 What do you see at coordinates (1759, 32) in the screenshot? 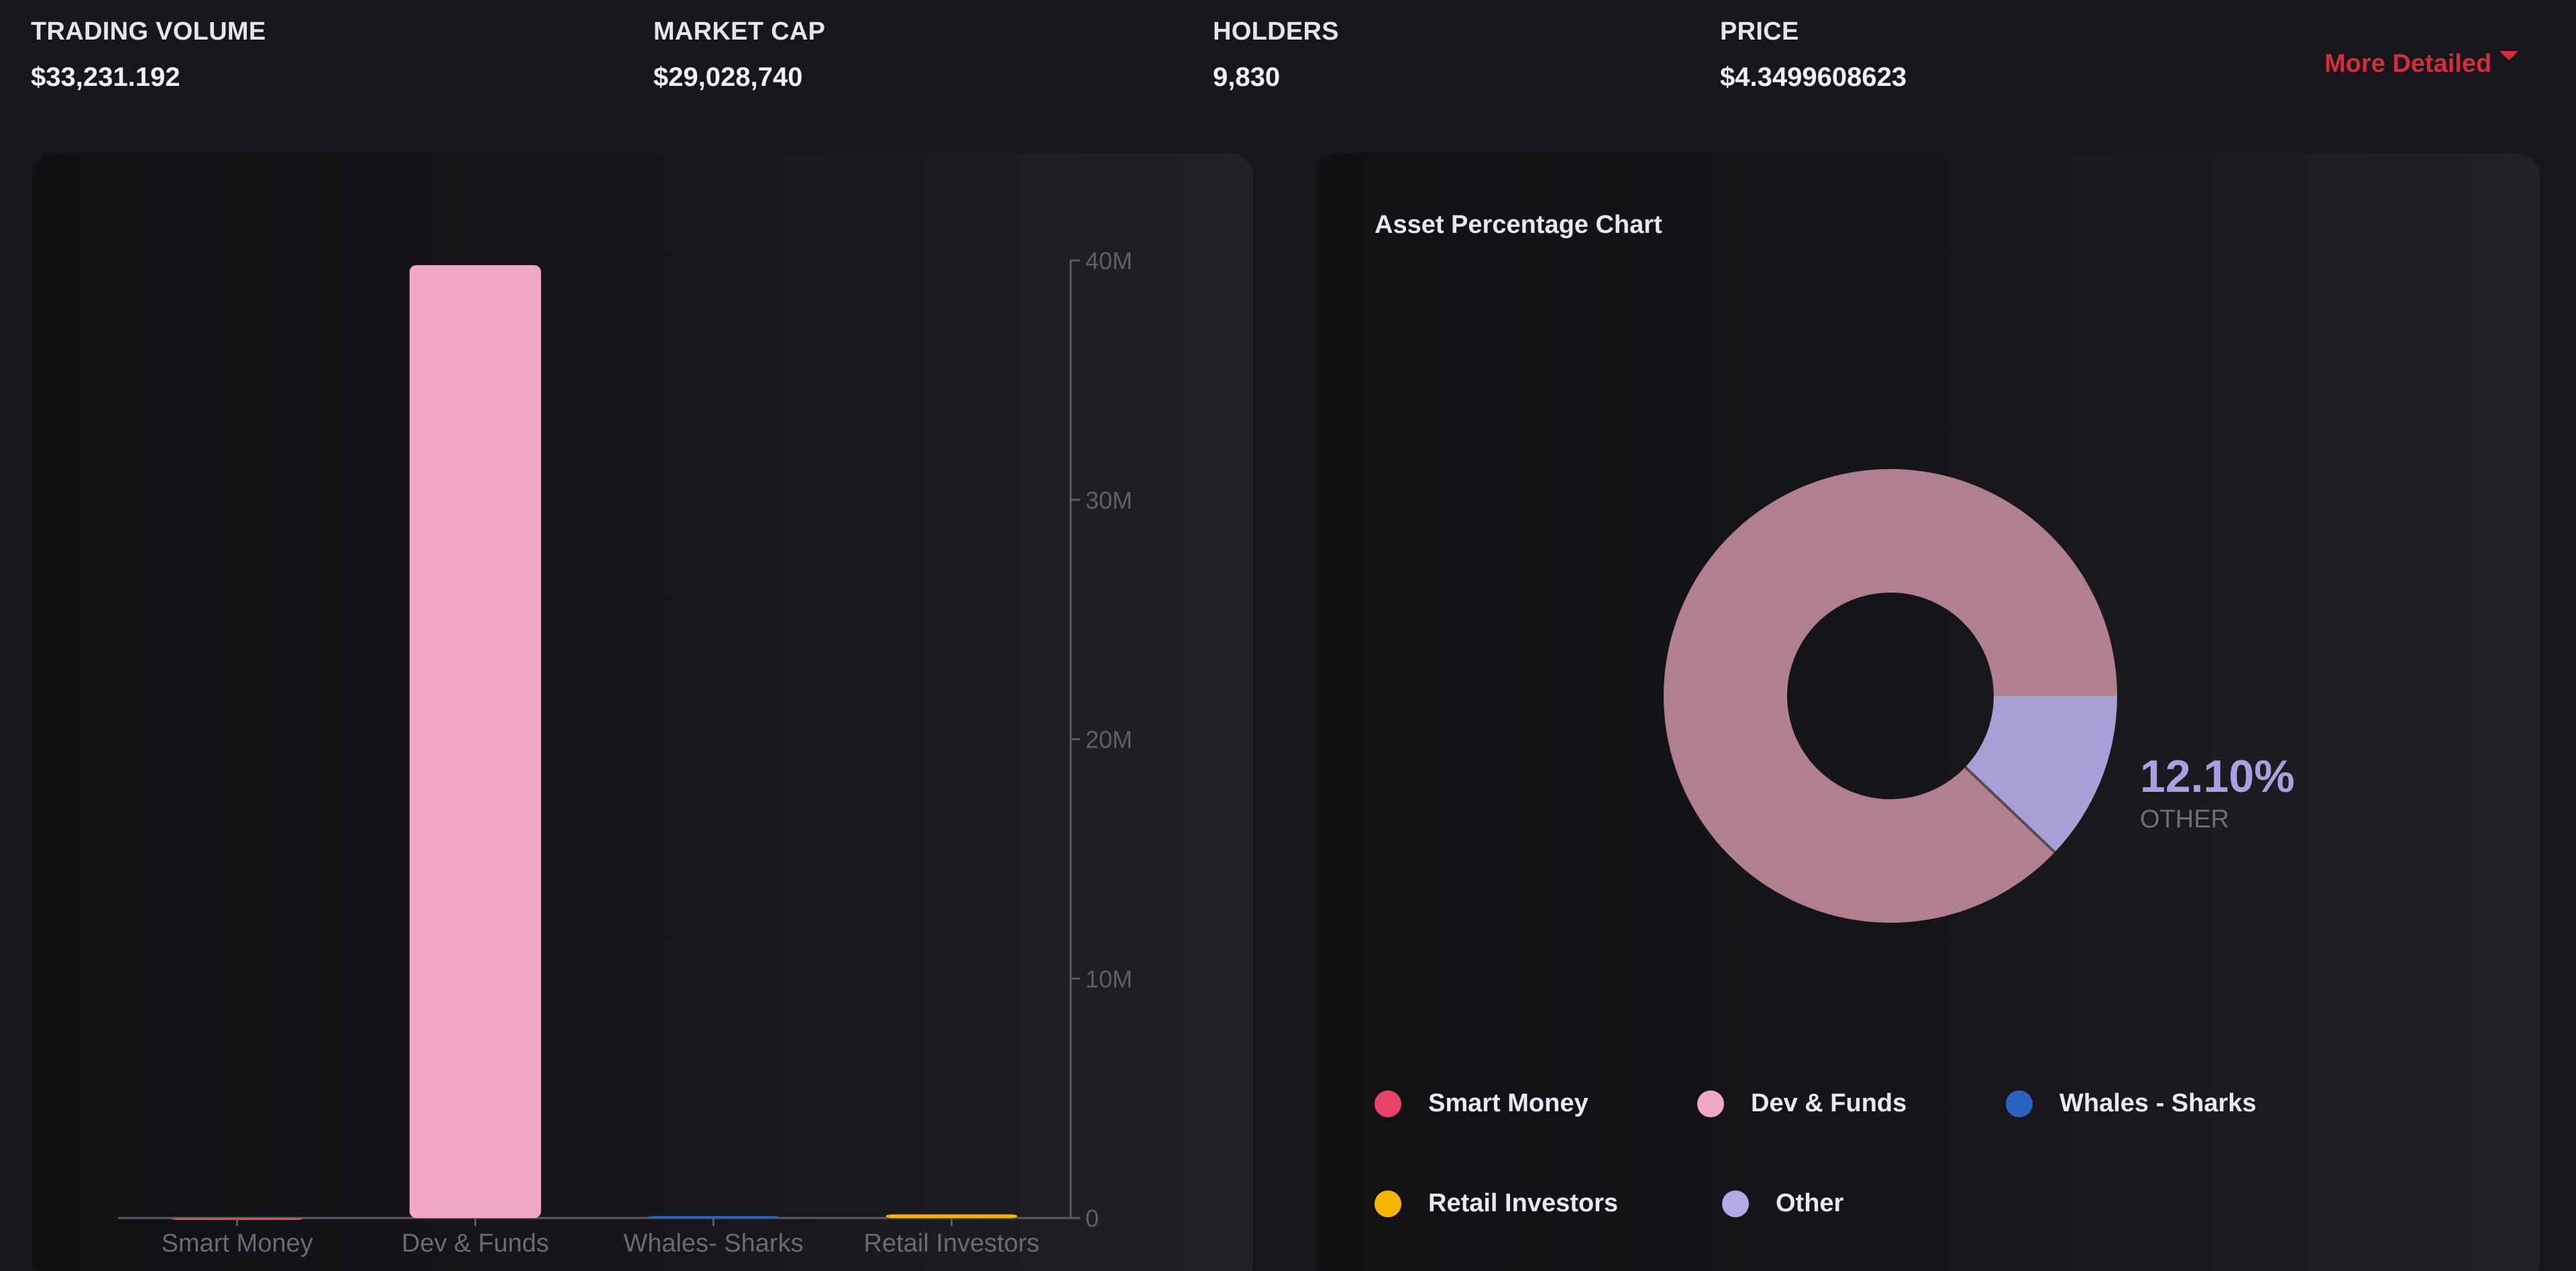
I see `stat-label: PRICE` at bounding box center [1759, 32].